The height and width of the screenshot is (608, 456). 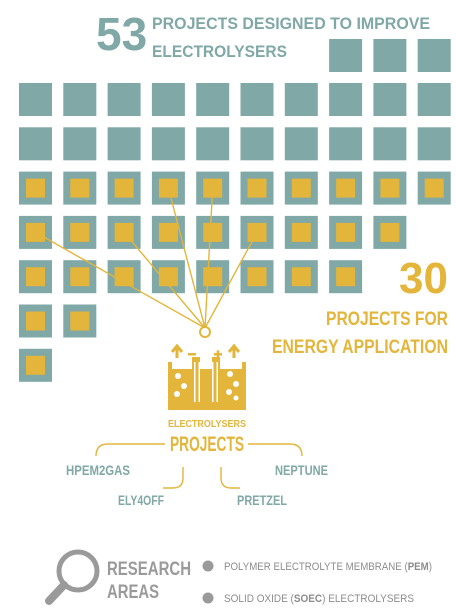 What do you see at coordinates (207, 424) in the screenshot?
I see `device-label-small: ELECTROLYSERS` at bounding box center [207, 424].